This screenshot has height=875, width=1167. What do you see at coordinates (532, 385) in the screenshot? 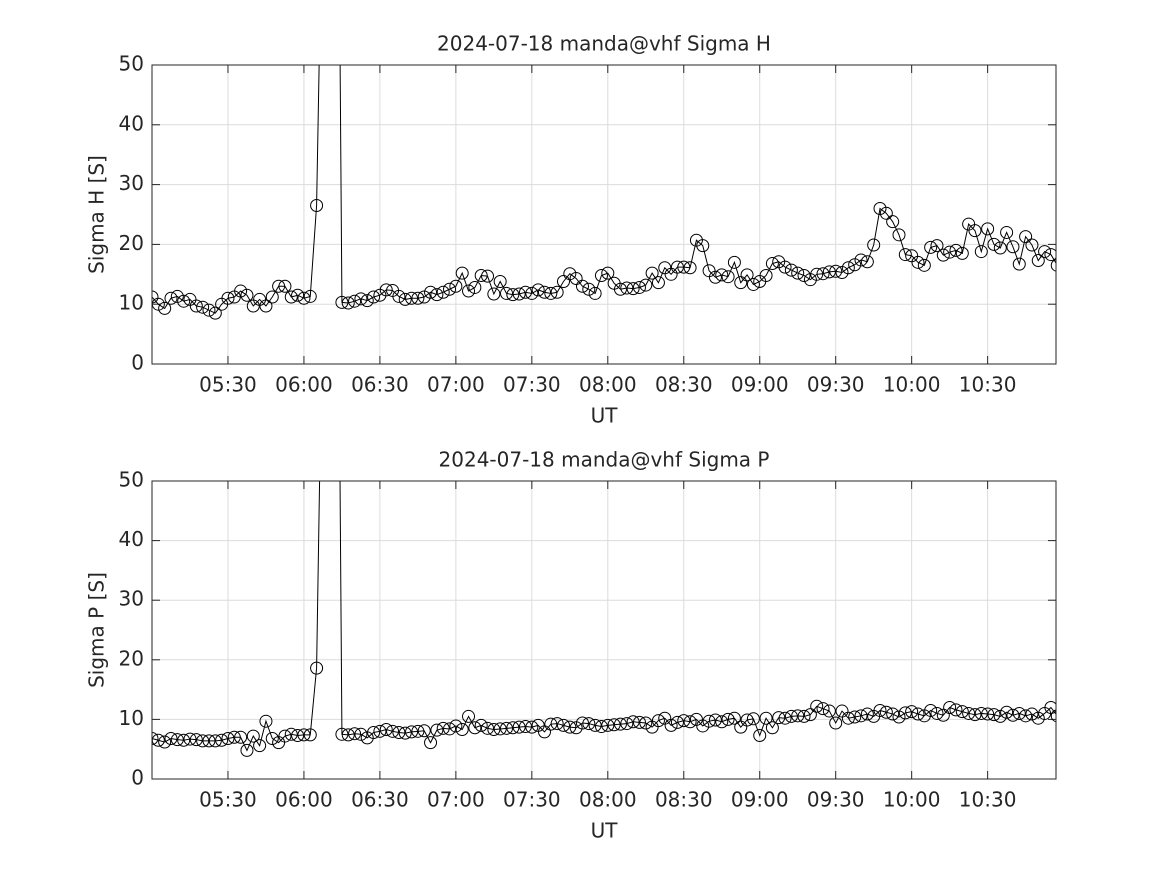
I see `x-tick-label: 07:30` at bounding box center [532, 385].